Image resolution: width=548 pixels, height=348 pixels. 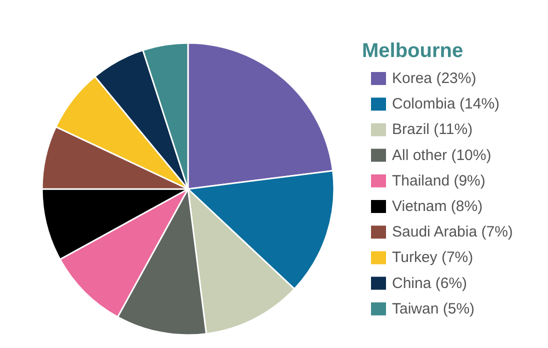 What do you see at coordinates (446, 104) in the screenshot?
I see `legend-label: Colombia (14%)` at bounding box center [446, 104].